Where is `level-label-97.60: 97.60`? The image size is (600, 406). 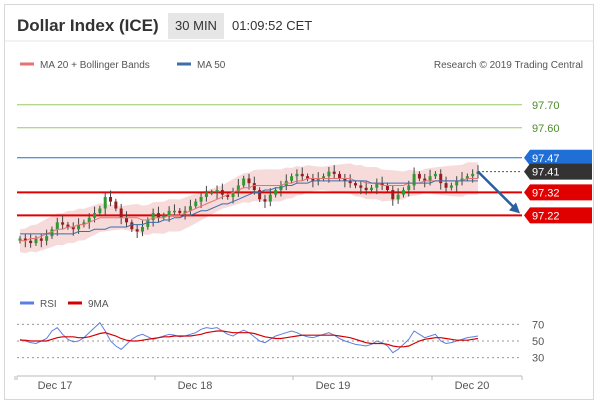
level-label-97.60: 97.60 is located at coordinates (546, 129).